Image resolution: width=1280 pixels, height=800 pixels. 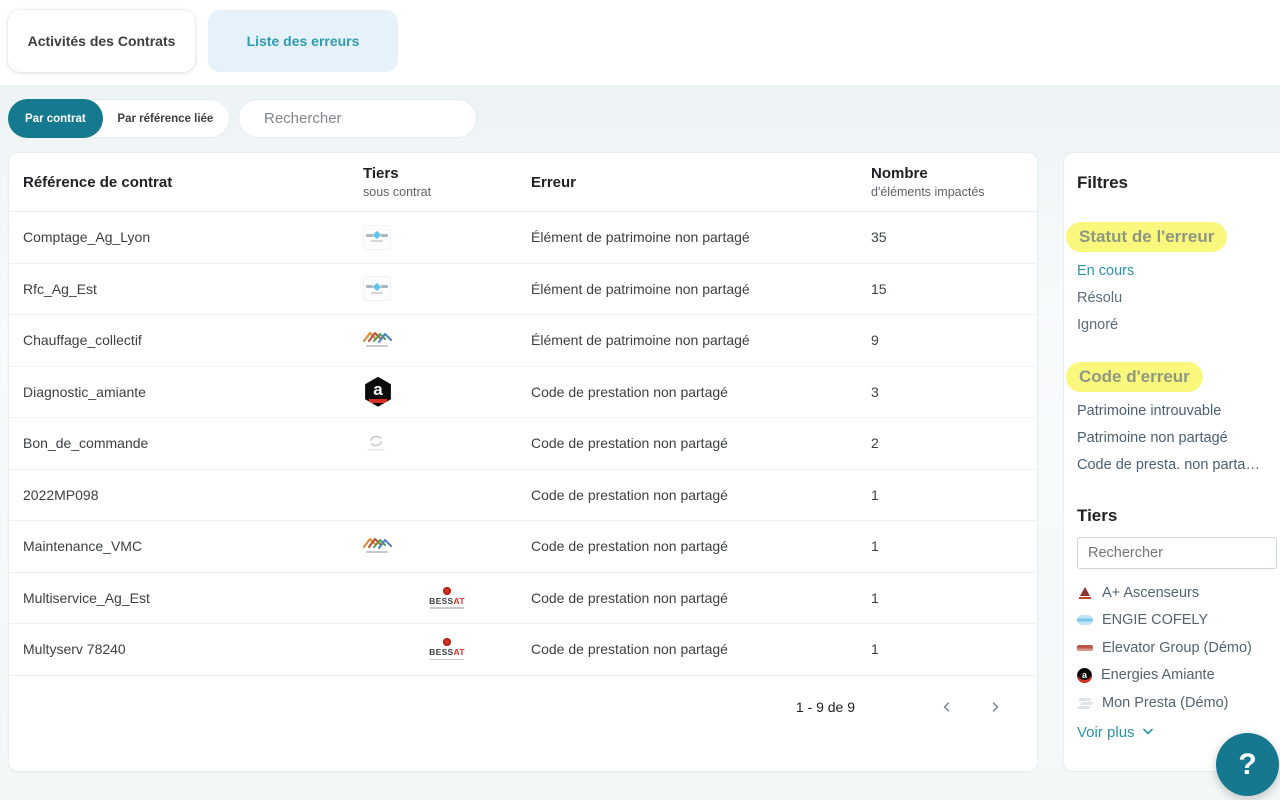 I want to click on tiers-item-label: Elevator Group (Démo), so click(x=1177, y=647).